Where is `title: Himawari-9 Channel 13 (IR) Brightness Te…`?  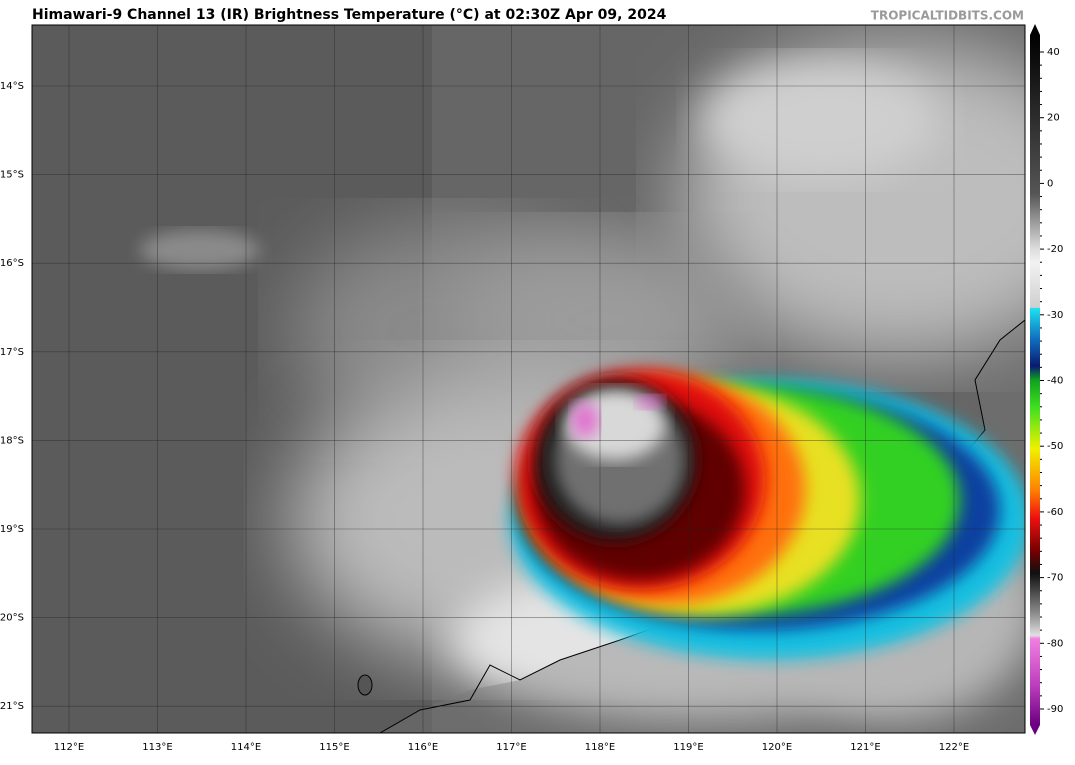 title: Himawari-9 Channel 13 (IR) Brightness Te… is located at coordinates (349, 15).